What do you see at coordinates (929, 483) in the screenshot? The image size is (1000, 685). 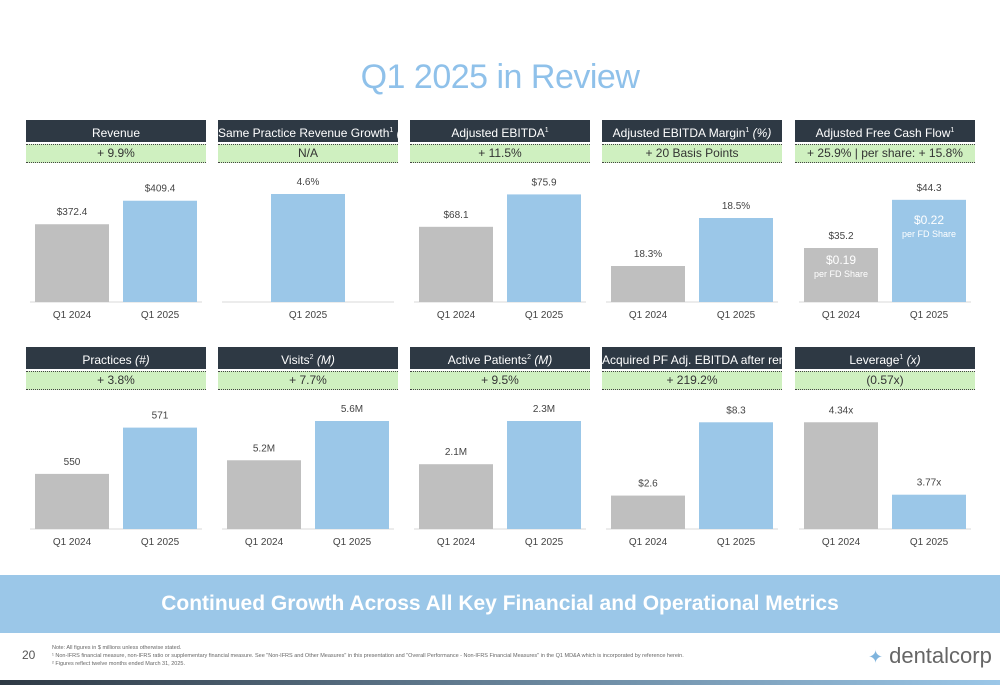 I see `bar-value-label: 3.77x` at bounding box center [929, 483].